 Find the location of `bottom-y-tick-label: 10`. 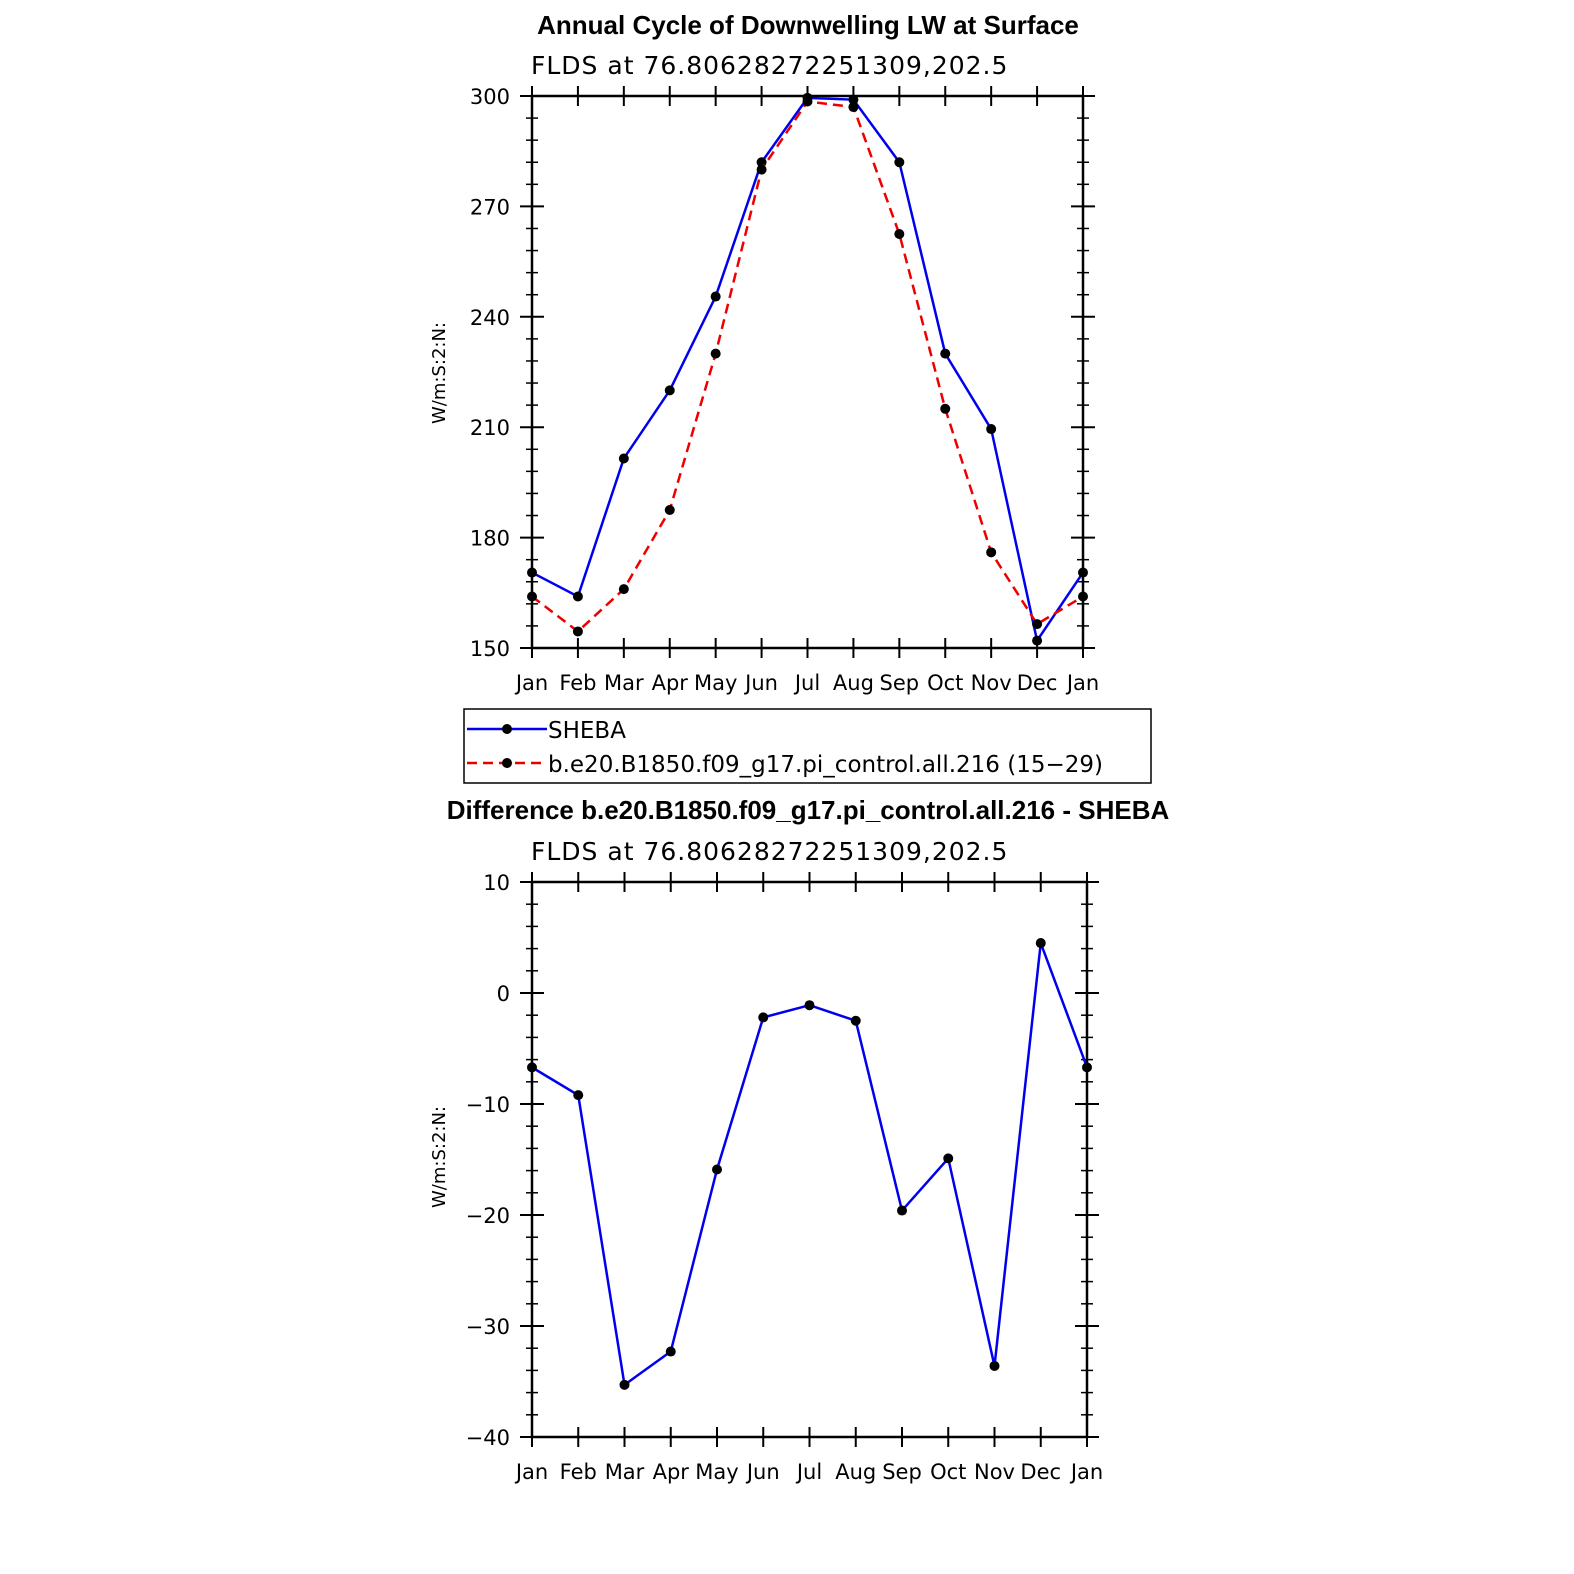

bottom-y-tick-label: 10 is located at coordinates (496, 883).